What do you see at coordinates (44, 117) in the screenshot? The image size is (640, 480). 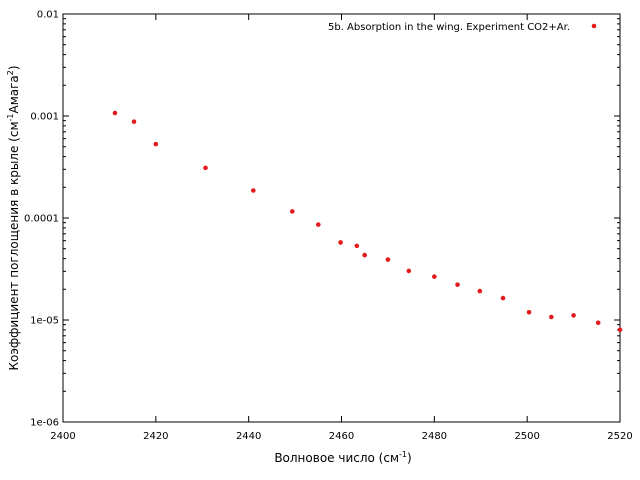 I see `y-tick-label: 0.001` at bounding box center [44, 117].